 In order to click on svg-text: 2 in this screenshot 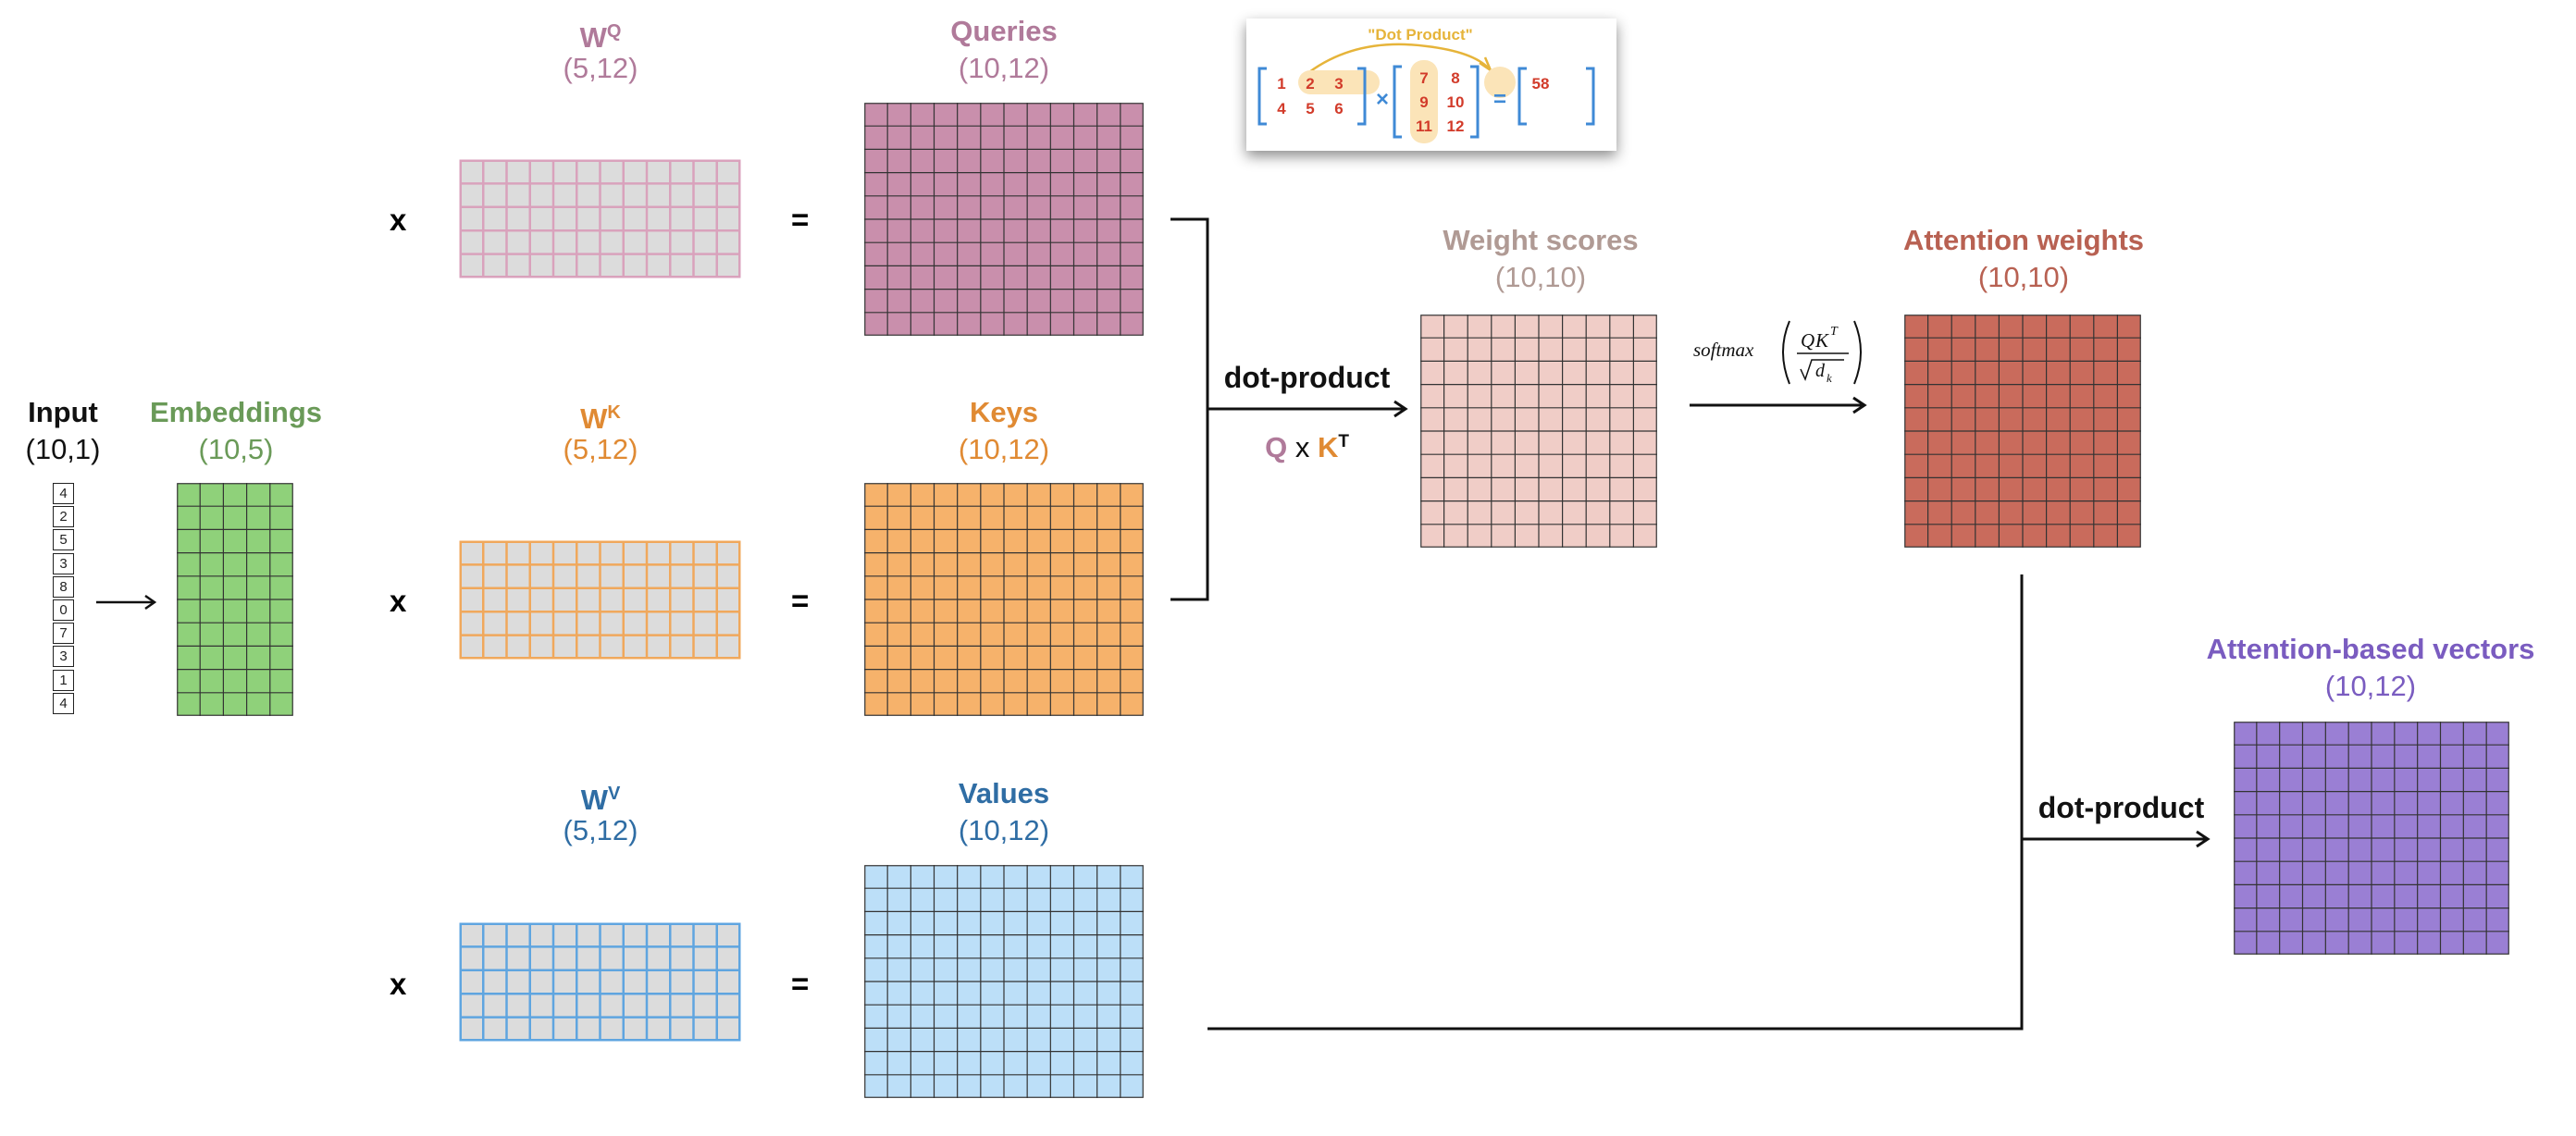, I will do `click(1310, 84)`.